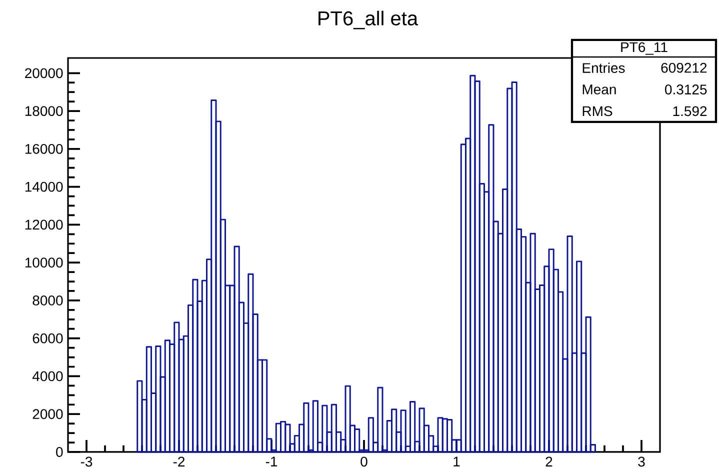 The height and width of the screenshot is (475, 719). I want to click on y-tick-label: 8000, so click(47, 301).